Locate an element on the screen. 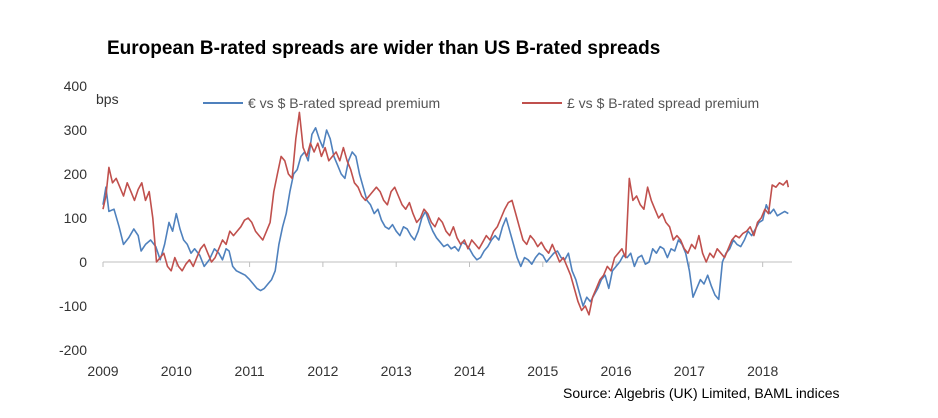  y-axis-label: bps is located at coordinates (107, 99).